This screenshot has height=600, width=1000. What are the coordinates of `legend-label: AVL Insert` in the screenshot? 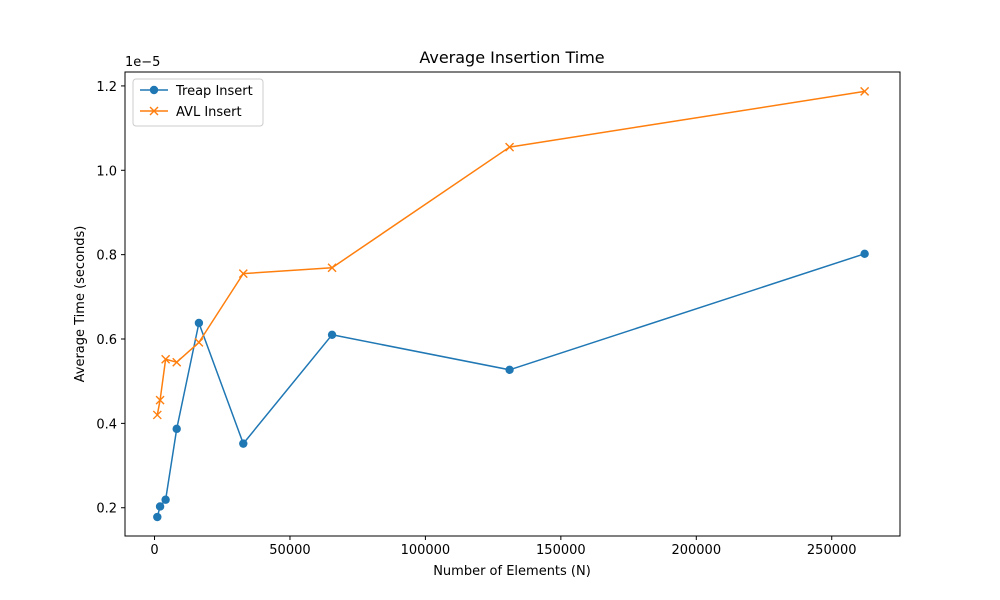 It's located at (209, 112).